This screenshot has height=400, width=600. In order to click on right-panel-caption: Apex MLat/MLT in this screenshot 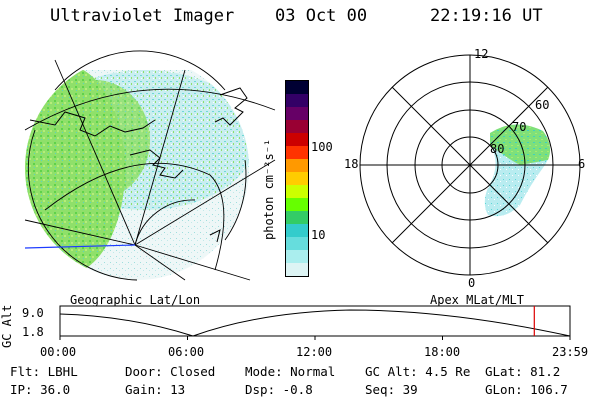, I will do `click(477, 300)`.